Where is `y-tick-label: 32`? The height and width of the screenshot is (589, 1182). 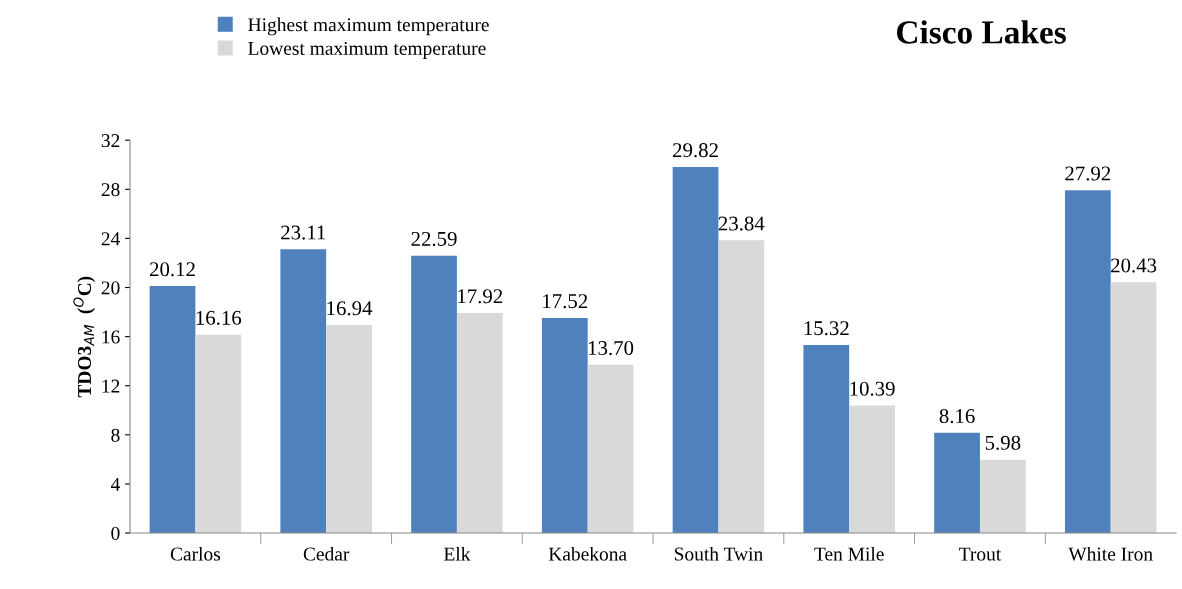
y-tick-label: 32 is located at coordinates (110, 141).